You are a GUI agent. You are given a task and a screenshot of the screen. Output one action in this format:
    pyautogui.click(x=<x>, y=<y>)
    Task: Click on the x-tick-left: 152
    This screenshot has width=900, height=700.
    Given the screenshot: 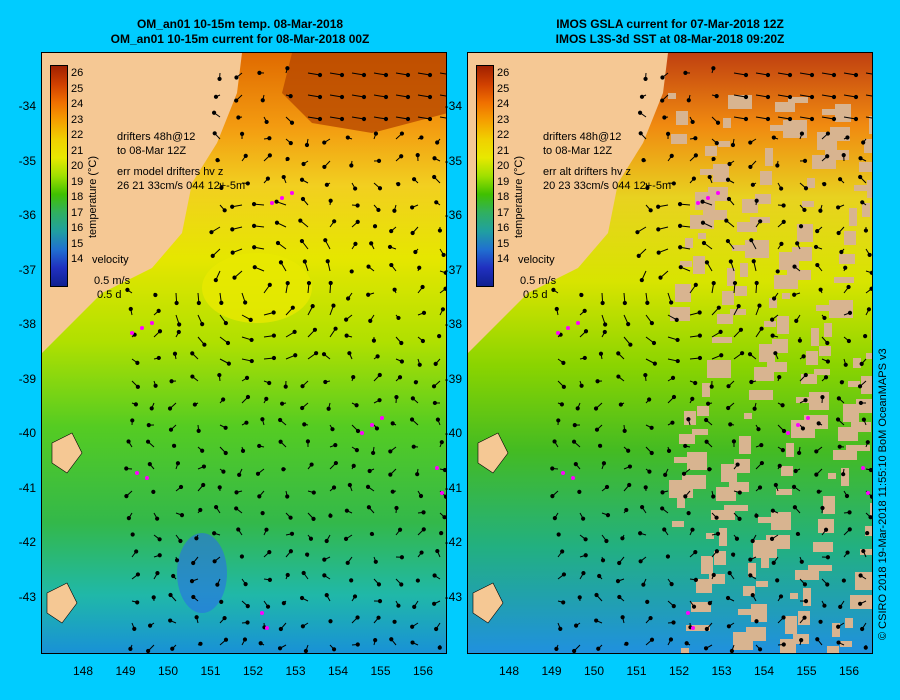 What is the action you would take?
    pyautogui.click(x=253, y=671)
    